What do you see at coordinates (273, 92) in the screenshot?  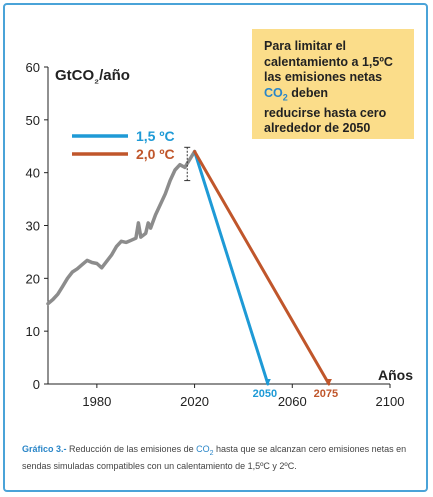 I see `callout-co2: CO` at bounding box center [273, 92].